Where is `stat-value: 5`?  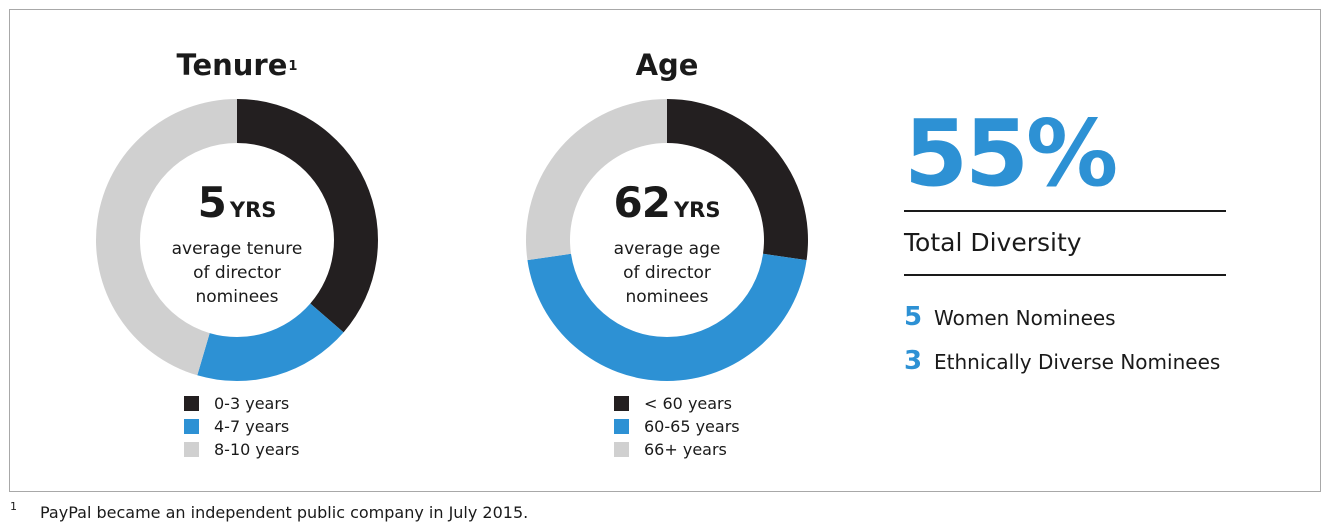 stat-value: 5 is located at coordinates (913, 317).